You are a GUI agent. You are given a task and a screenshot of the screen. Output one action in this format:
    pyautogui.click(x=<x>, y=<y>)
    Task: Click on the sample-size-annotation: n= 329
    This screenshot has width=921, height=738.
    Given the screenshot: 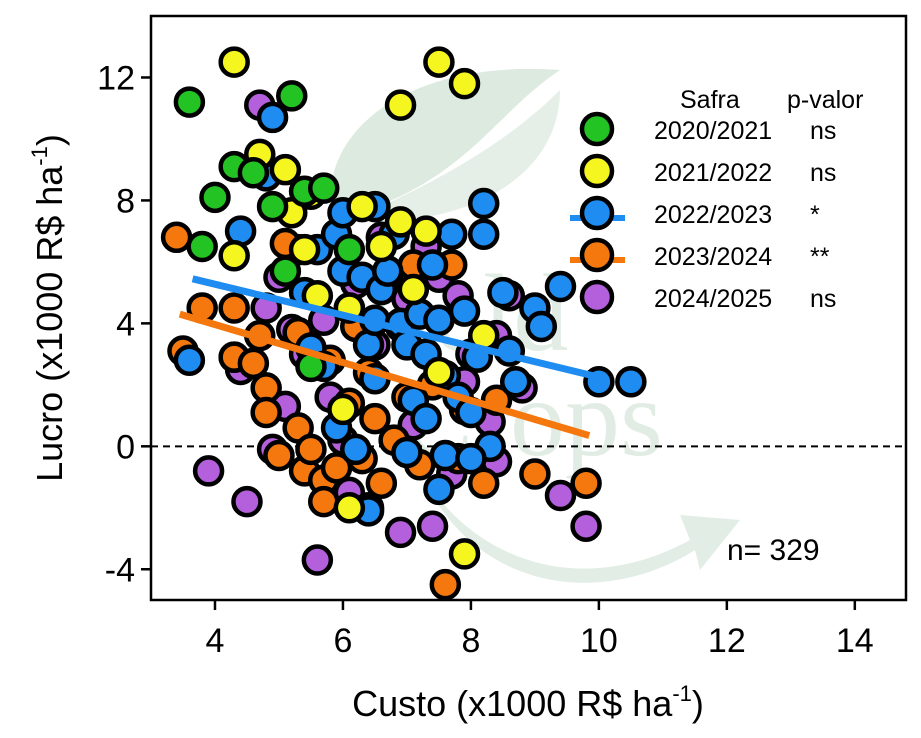 What is the action you would take?
    pyautogui.click(x=773, y=550)
    